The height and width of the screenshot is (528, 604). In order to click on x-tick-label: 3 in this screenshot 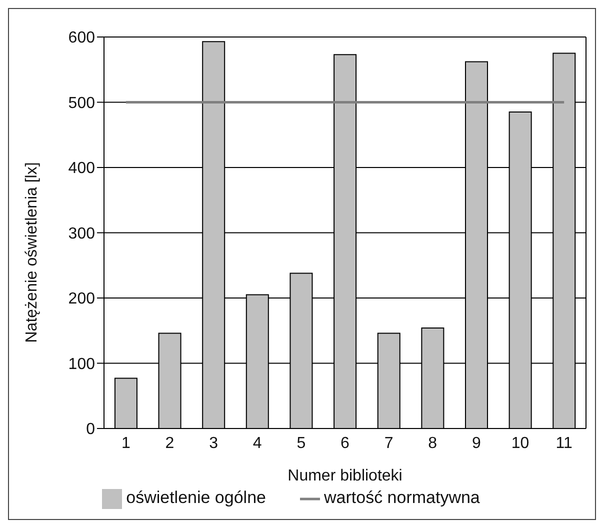, I will do `click(213, 443)`.